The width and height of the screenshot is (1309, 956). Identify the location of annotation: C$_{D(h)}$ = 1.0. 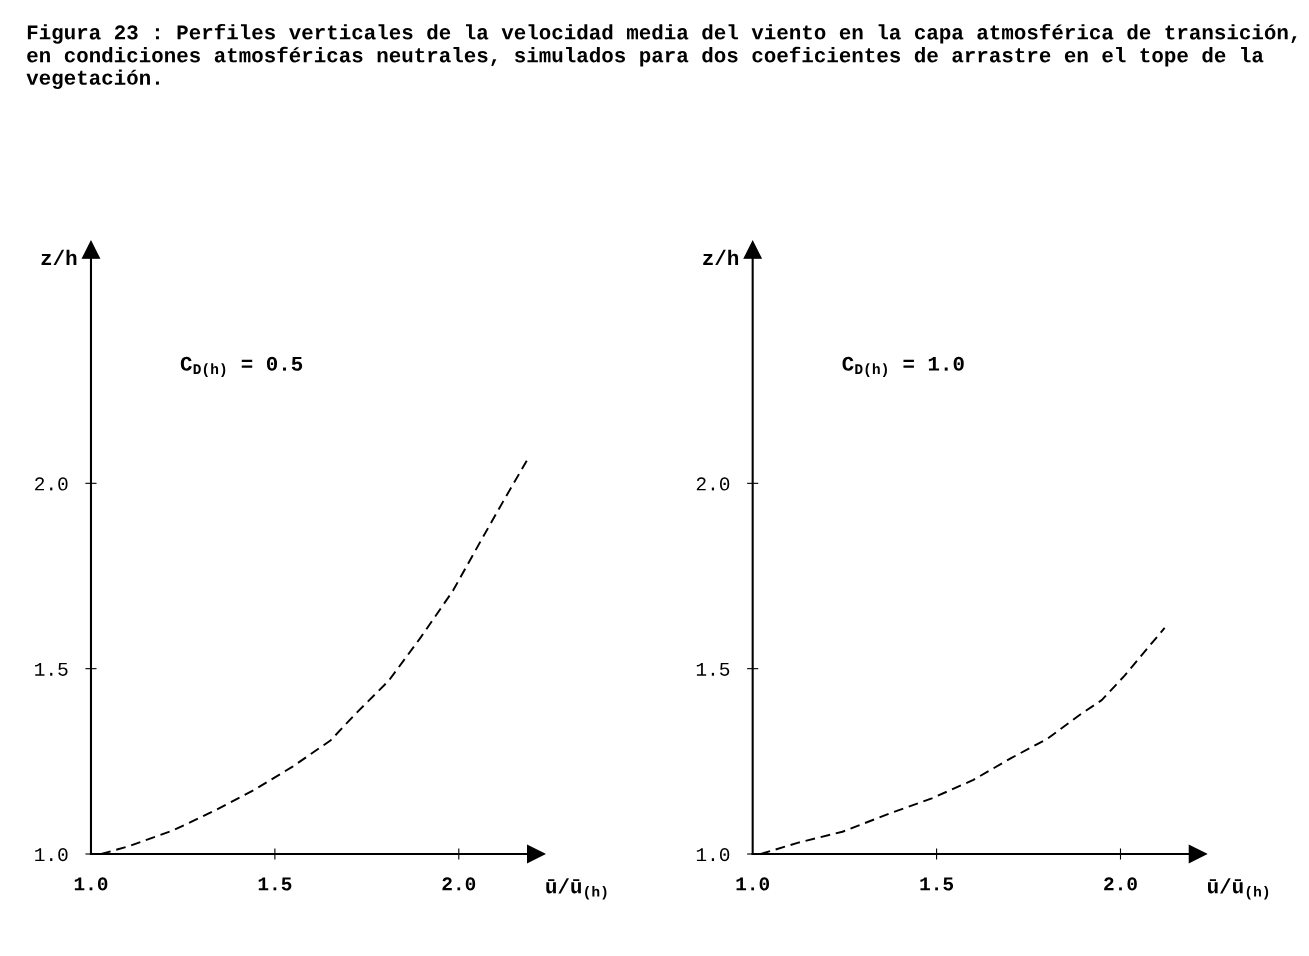
(903, 366).